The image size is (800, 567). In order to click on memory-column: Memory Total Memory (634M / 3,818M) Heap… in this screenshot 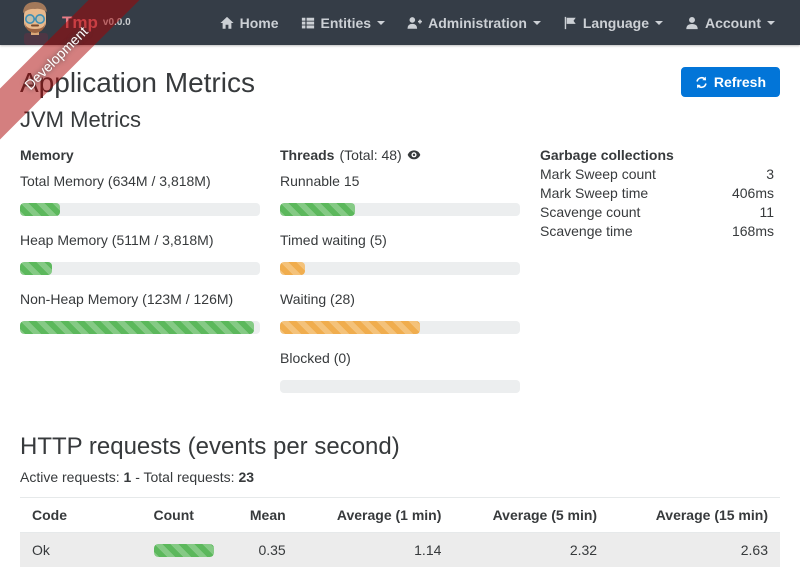, I will do `click(140, 276)`.